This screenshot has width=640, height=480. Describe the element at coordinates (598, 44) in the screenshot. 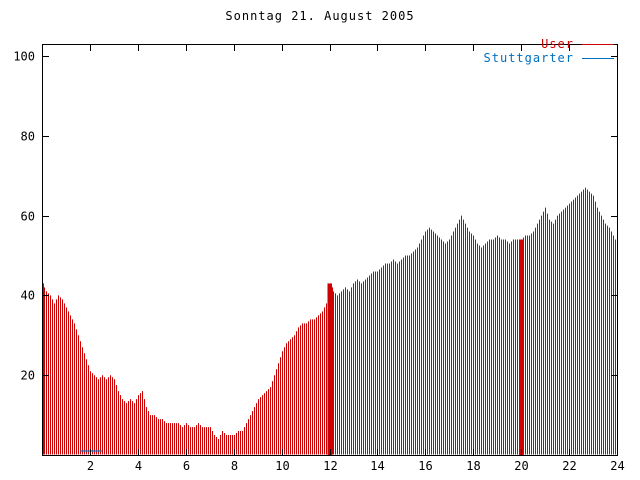

I see `legend-line-user` at that location.